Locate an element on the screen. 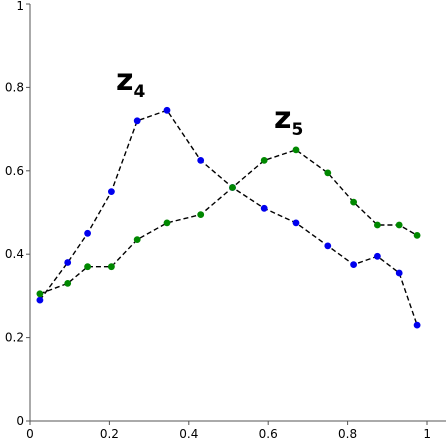 The image size is (446, 446). x-tick-label: 0.6 is located at coordinates (268, 434).